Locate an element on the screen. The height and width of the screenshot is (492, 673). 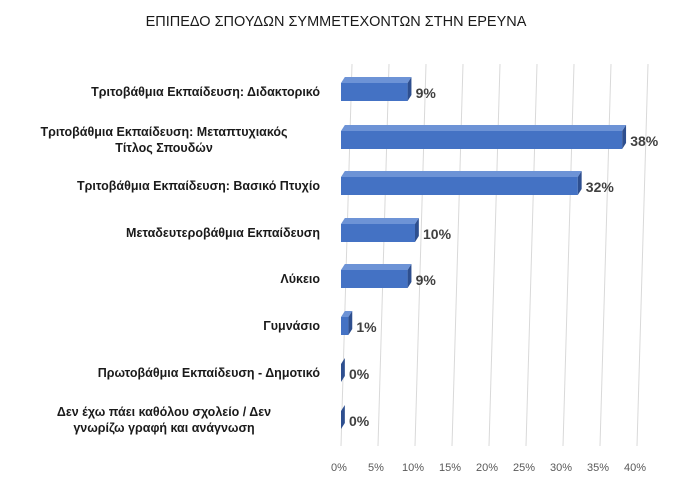
data-label: 10% is located at coordinates (437, 234).